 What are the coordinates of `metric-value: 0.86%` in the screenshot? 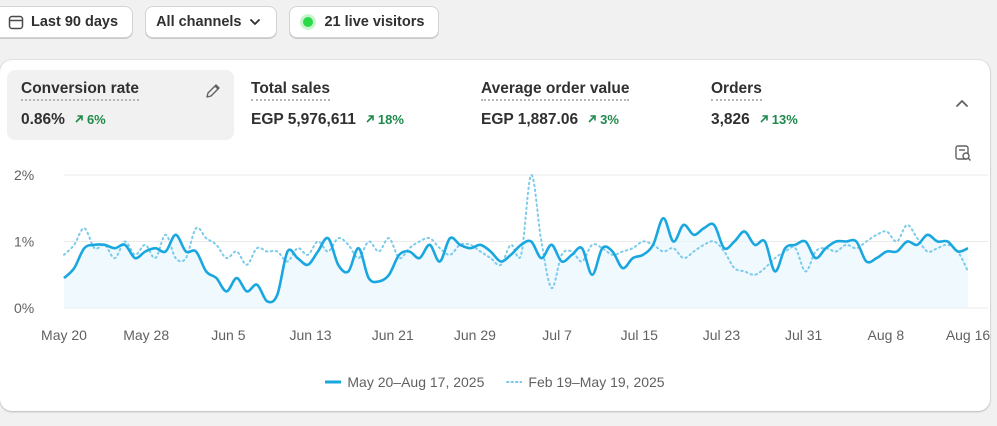 It's located at (43, 119).